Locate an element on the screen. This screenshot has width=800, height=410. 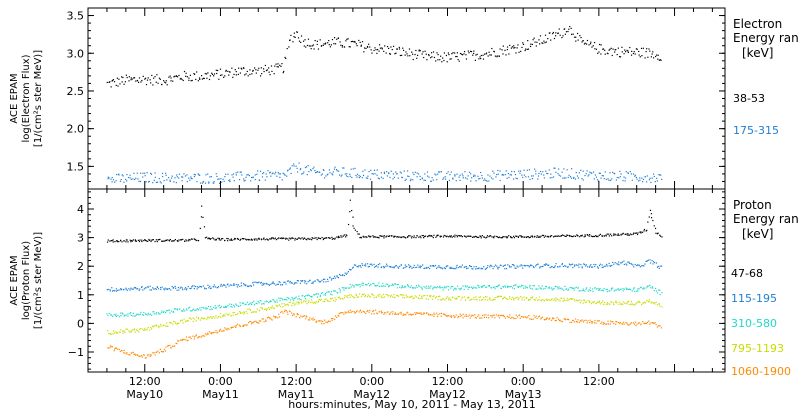
legend-title-line: [keV] is located at coordinates (757, 234).